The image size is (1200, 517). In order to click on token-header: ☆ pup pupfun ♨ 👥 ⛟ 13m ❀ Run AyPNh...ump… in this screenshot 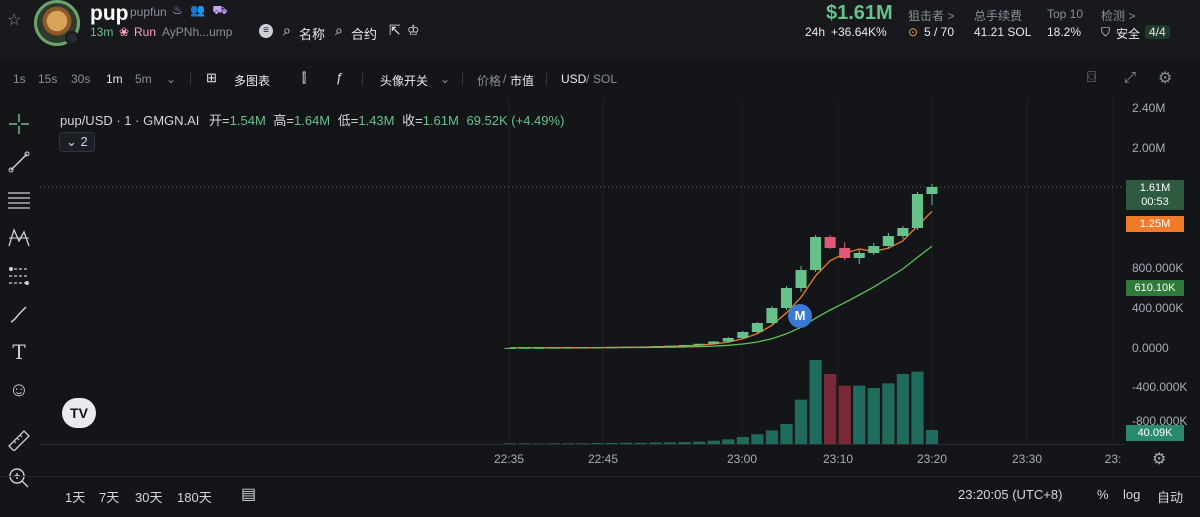, I will do `click(600, 30)`.